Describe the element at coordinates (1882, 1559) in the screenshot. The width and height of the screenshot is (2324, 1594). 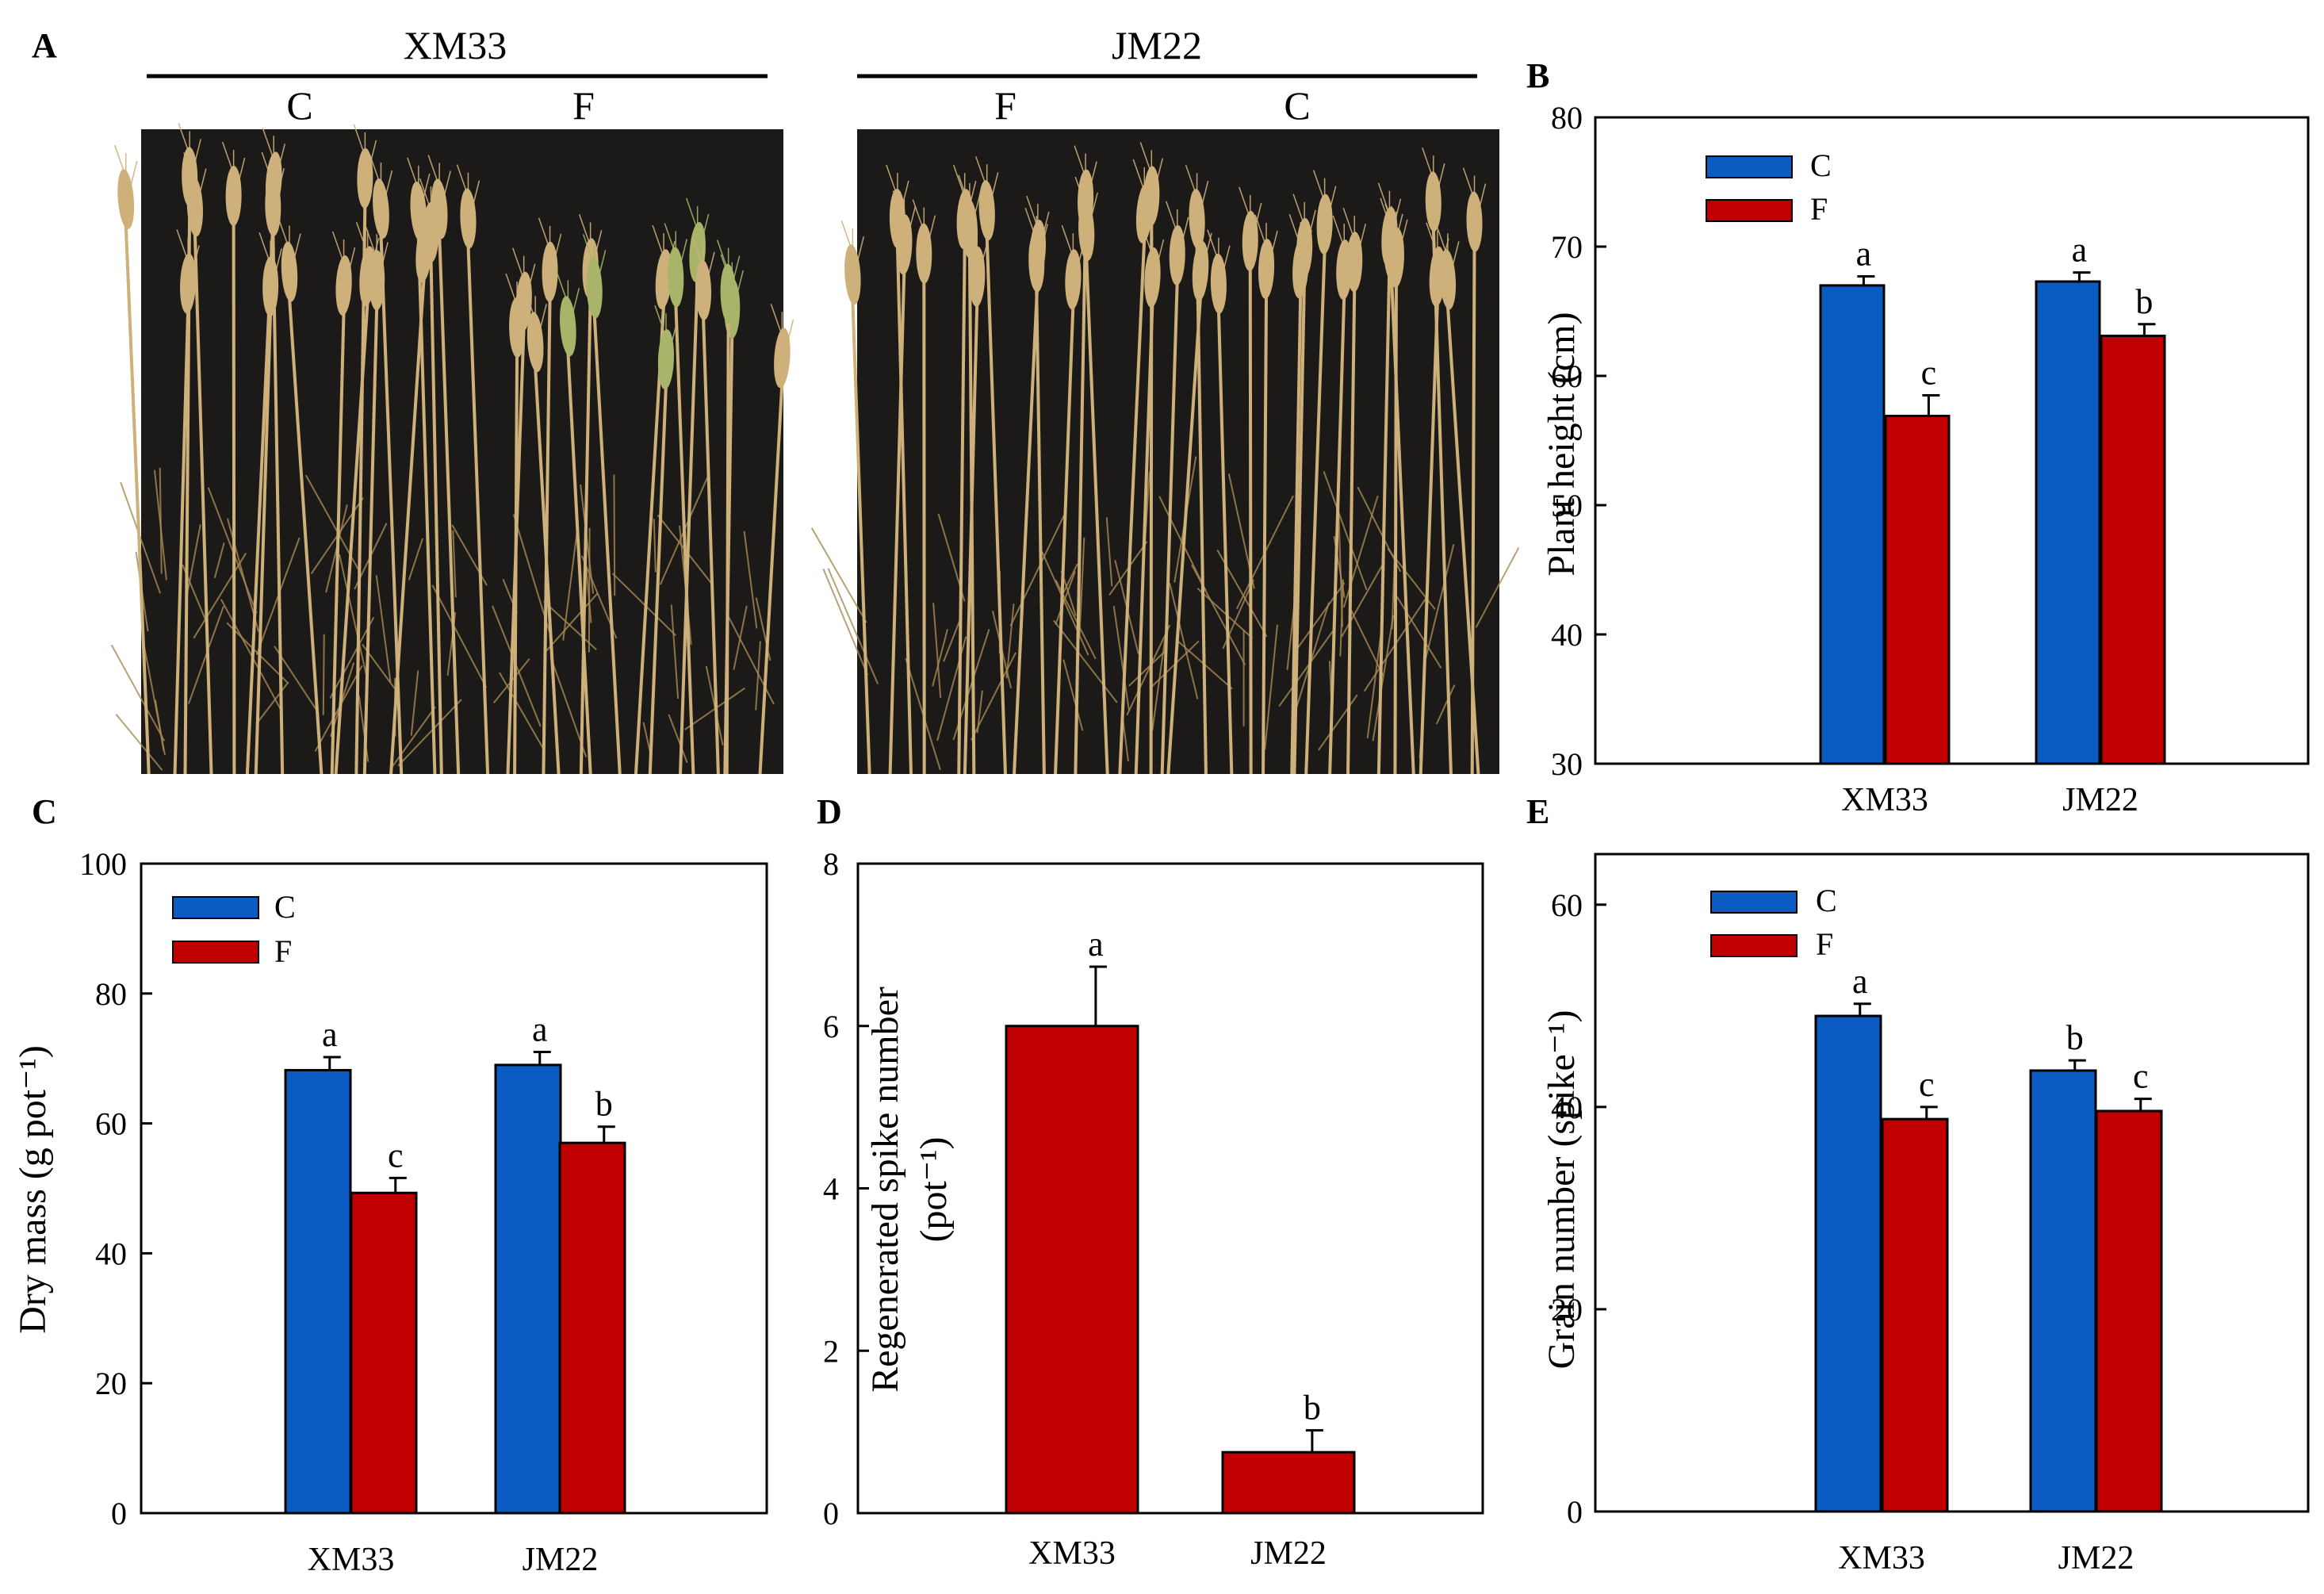
I see `x-tick-label-e-0: XM33` at that location.